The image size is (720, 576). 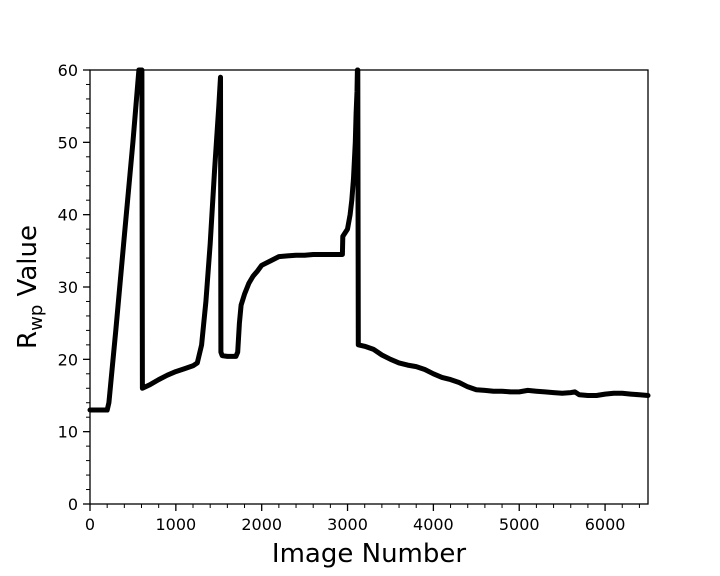 What do you see at coordinates (433, 524) in the screenshot?
I see `x-tick-label: 4000` at bounding box center [433, 524].